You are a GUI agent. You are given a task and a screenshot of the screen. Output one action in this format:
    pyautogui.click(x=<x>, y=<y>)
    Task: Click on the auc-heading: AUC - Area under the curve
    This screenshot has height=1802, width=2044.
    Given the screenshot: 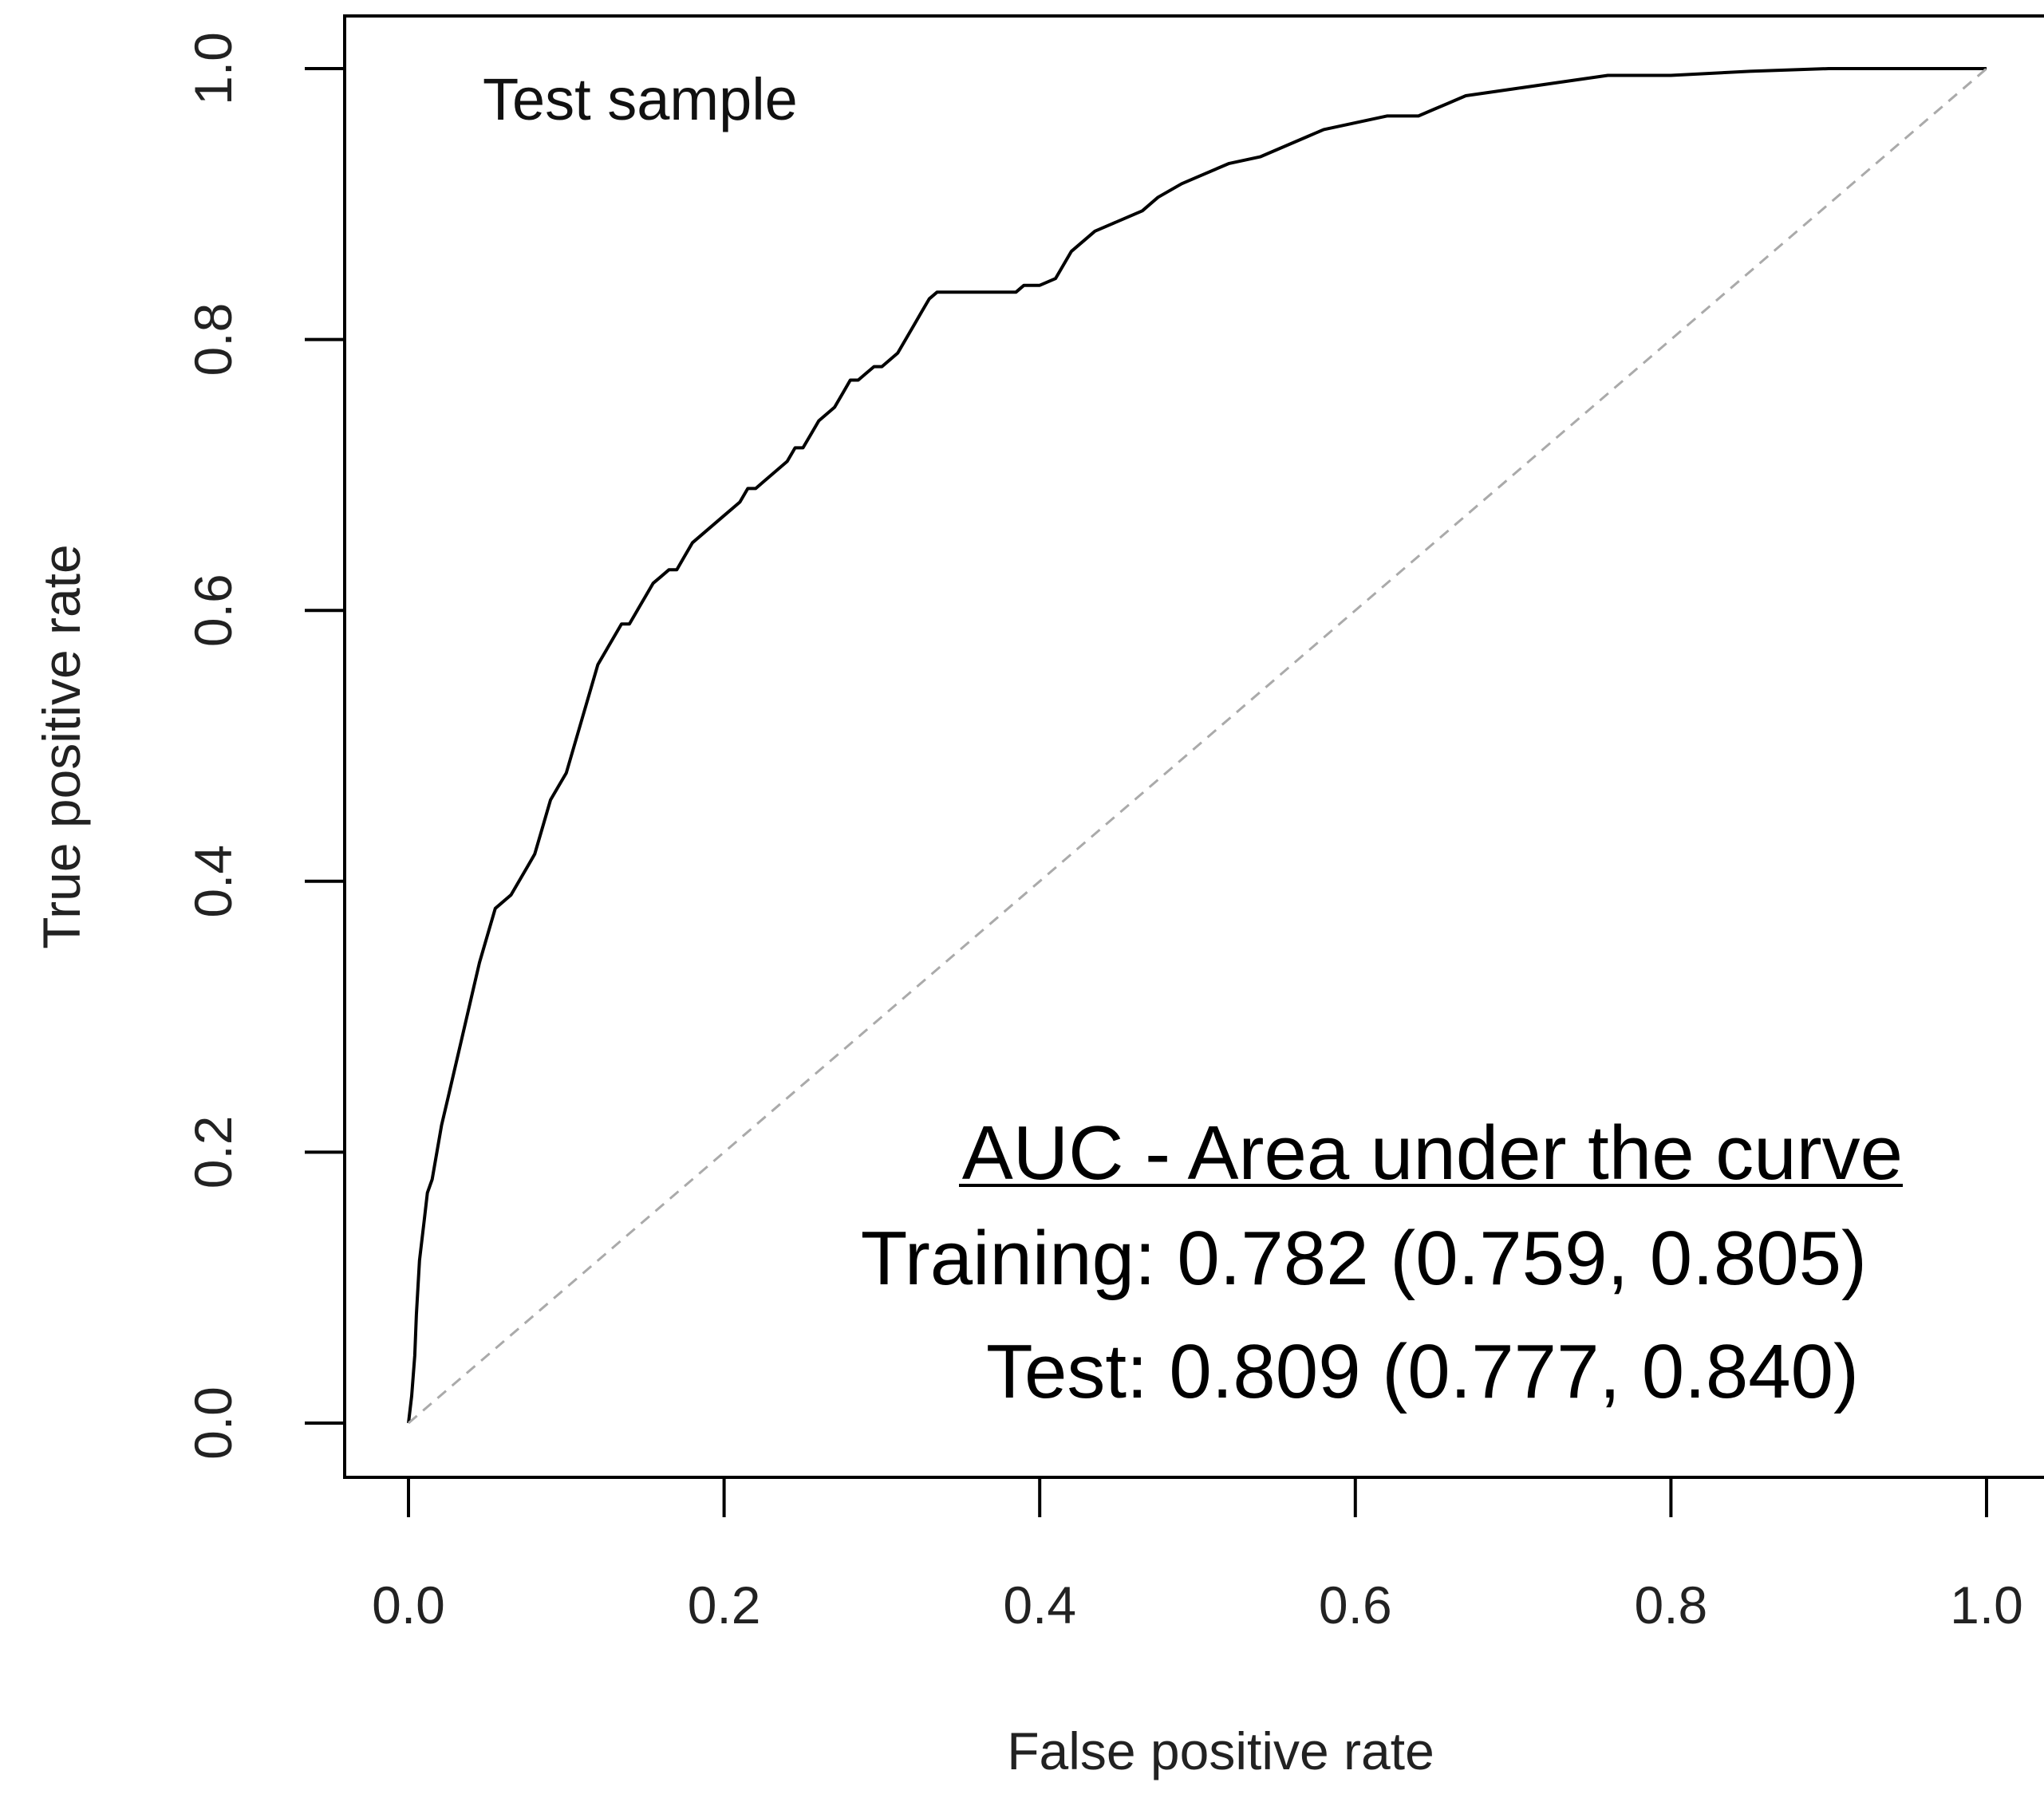 What is the action you would take?
    pyautogui.click(x=1432, y=1153)
    